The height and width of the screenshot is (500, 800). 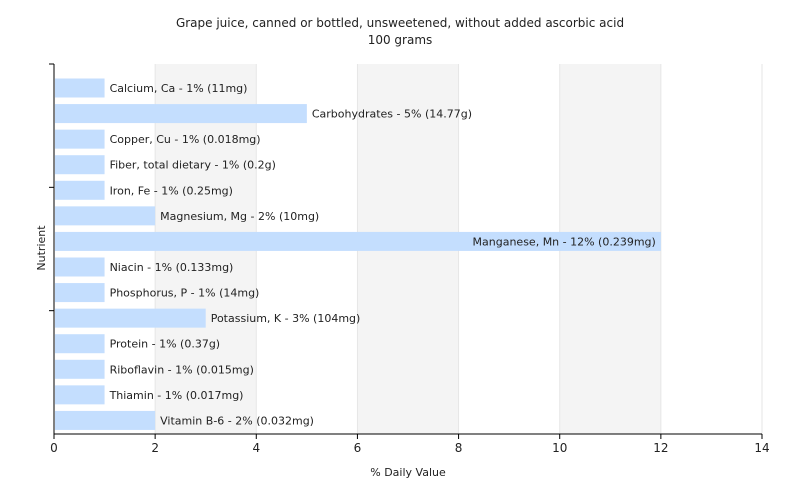 I want to click on bar-data-label: Potassium, K - 3% (104mg), so click(x=286, y=318).